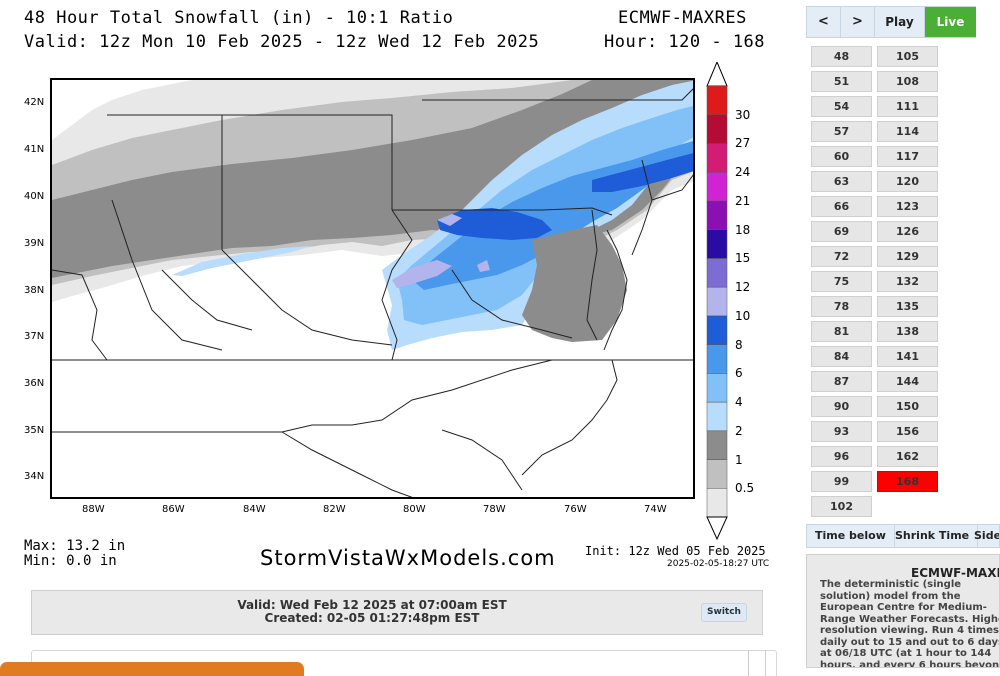 This screenshot has height=676, width=1000. Describe the element at coordinates (841, 281) in the screenshot. I see `hour-button-75: 75` at that location.